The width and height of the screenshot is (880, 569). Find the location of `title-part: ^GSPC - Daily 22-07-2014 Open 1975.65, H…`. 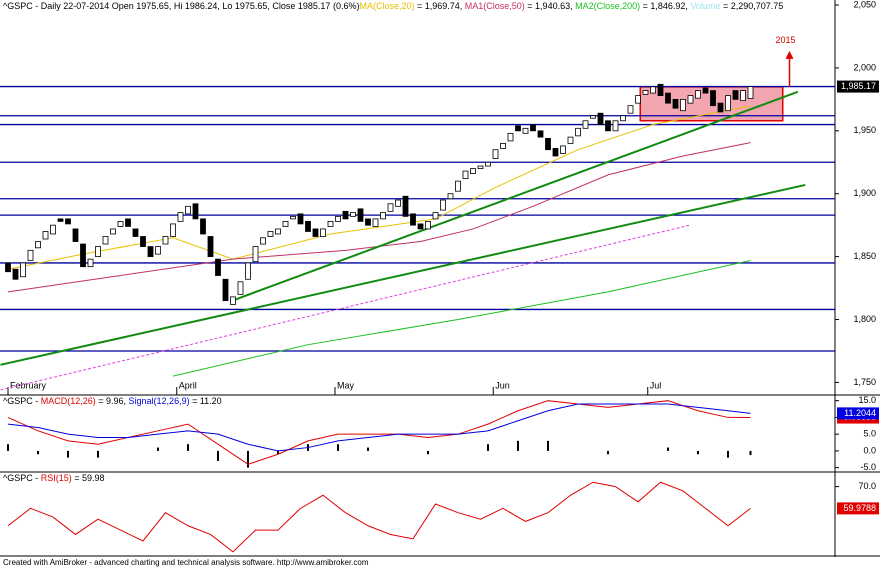

title-part: ^GSPC - Daily 22-07-2014 Open 1975.65, H… is located at coordinates (181, 6).